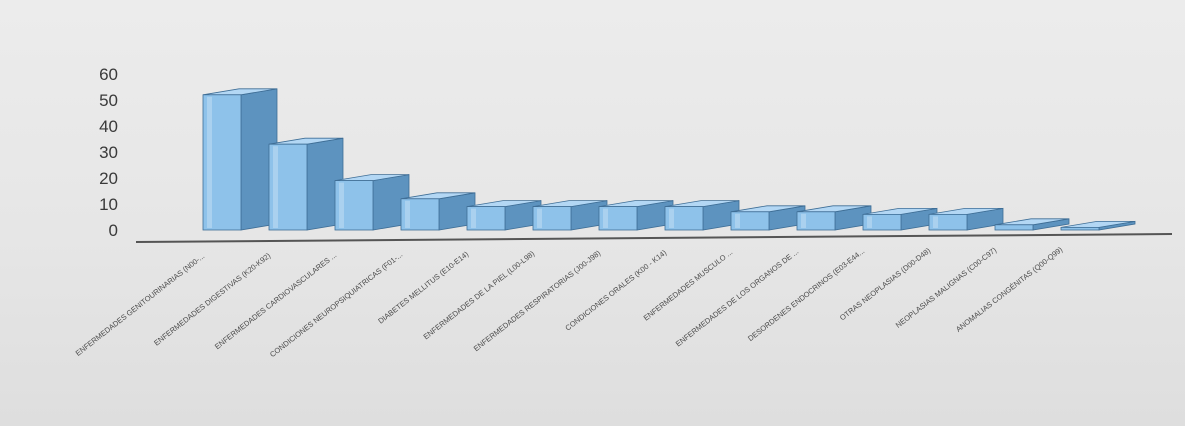  What do you see at coordinates (108, 126) in the screenshot?
I see `y-tick-label: 40` at bounding box center [108, 126].